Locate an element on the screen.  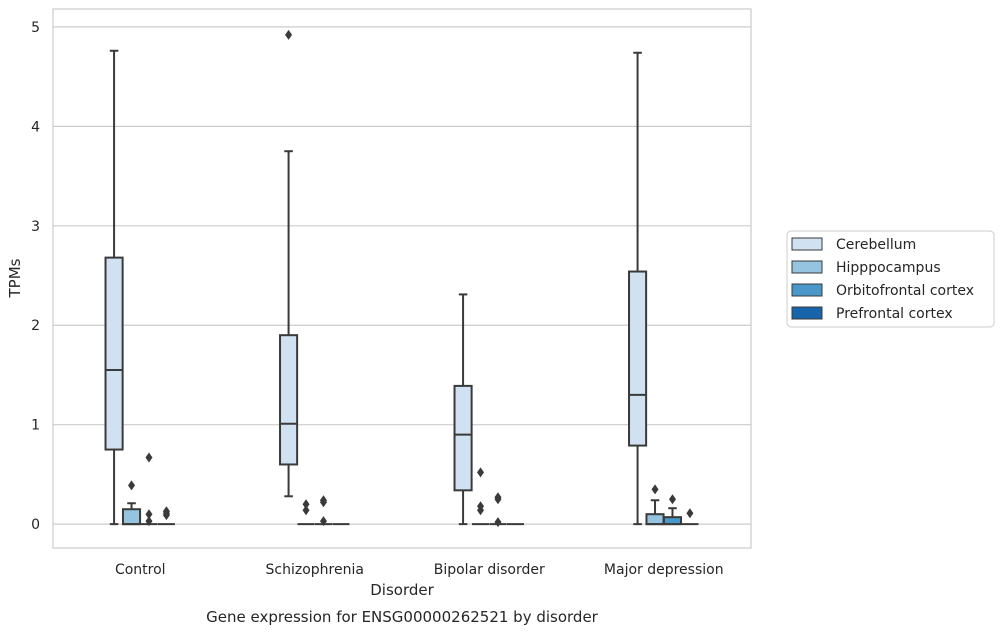
y-tick-label: 4 is located at coordinates (35, 127).